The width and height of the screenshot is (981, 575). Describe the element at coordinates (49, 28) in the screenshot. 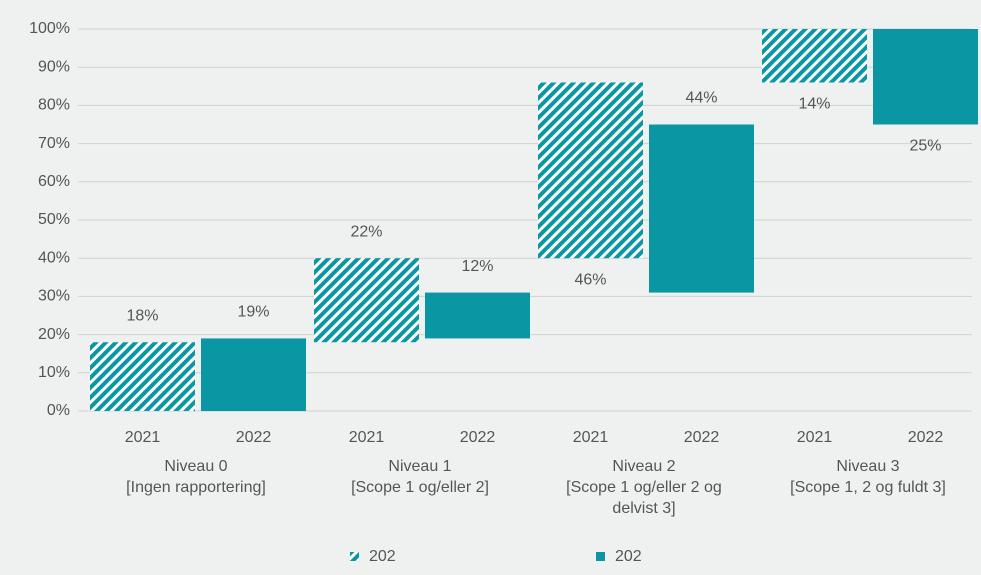

I see `y-tick-label: 100%` at that location.